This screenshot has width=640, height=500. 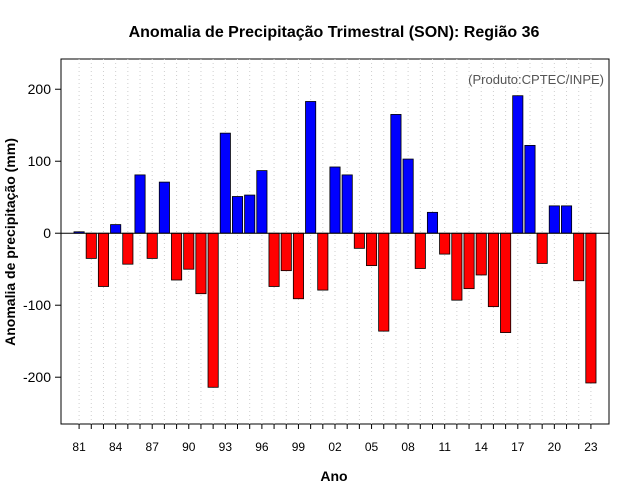 What do you see at coordinates (372, 447) in the screenshot?
I see `x-tick-label: 05` at bounding box center [372, 447].